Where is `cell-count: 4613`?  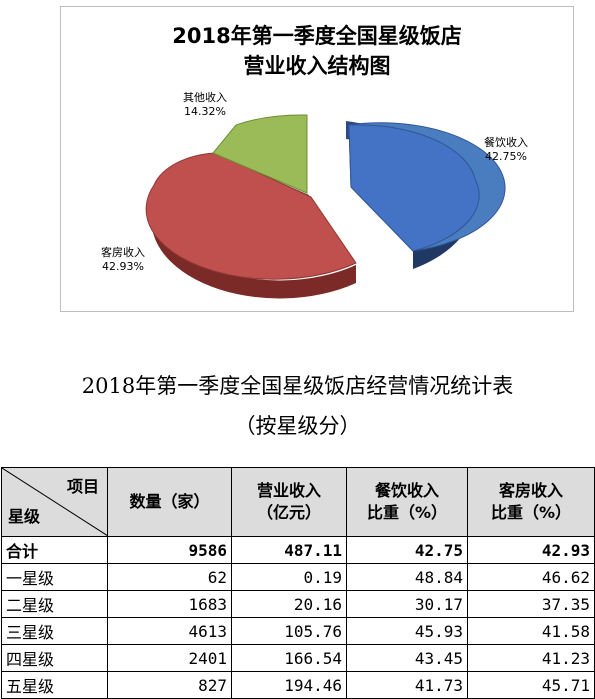
cell-count: 4613 is located at coordinates (169, 631).